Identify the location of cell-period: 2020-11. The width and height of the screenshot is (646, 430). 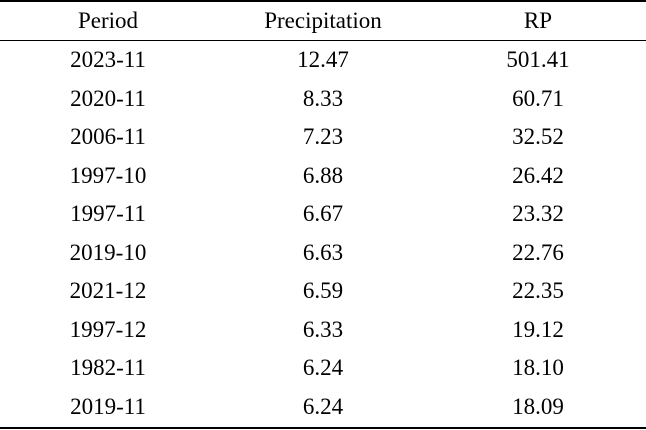
(108, 98).